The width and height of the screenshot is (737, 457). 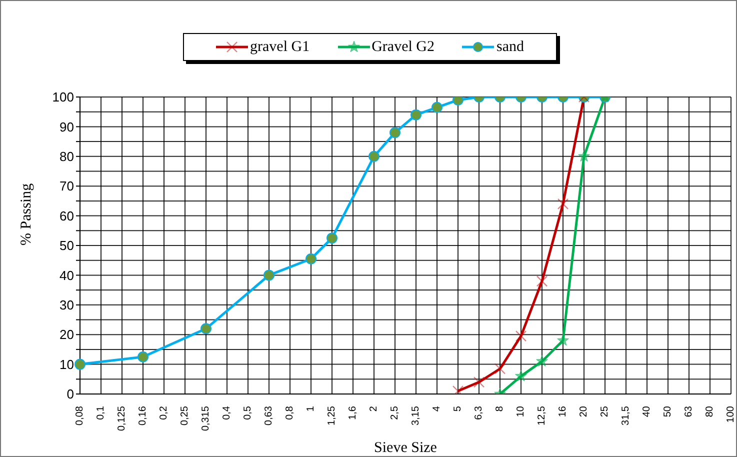 I want to click on y-tick-label: 10, so click(x=67, y=364).